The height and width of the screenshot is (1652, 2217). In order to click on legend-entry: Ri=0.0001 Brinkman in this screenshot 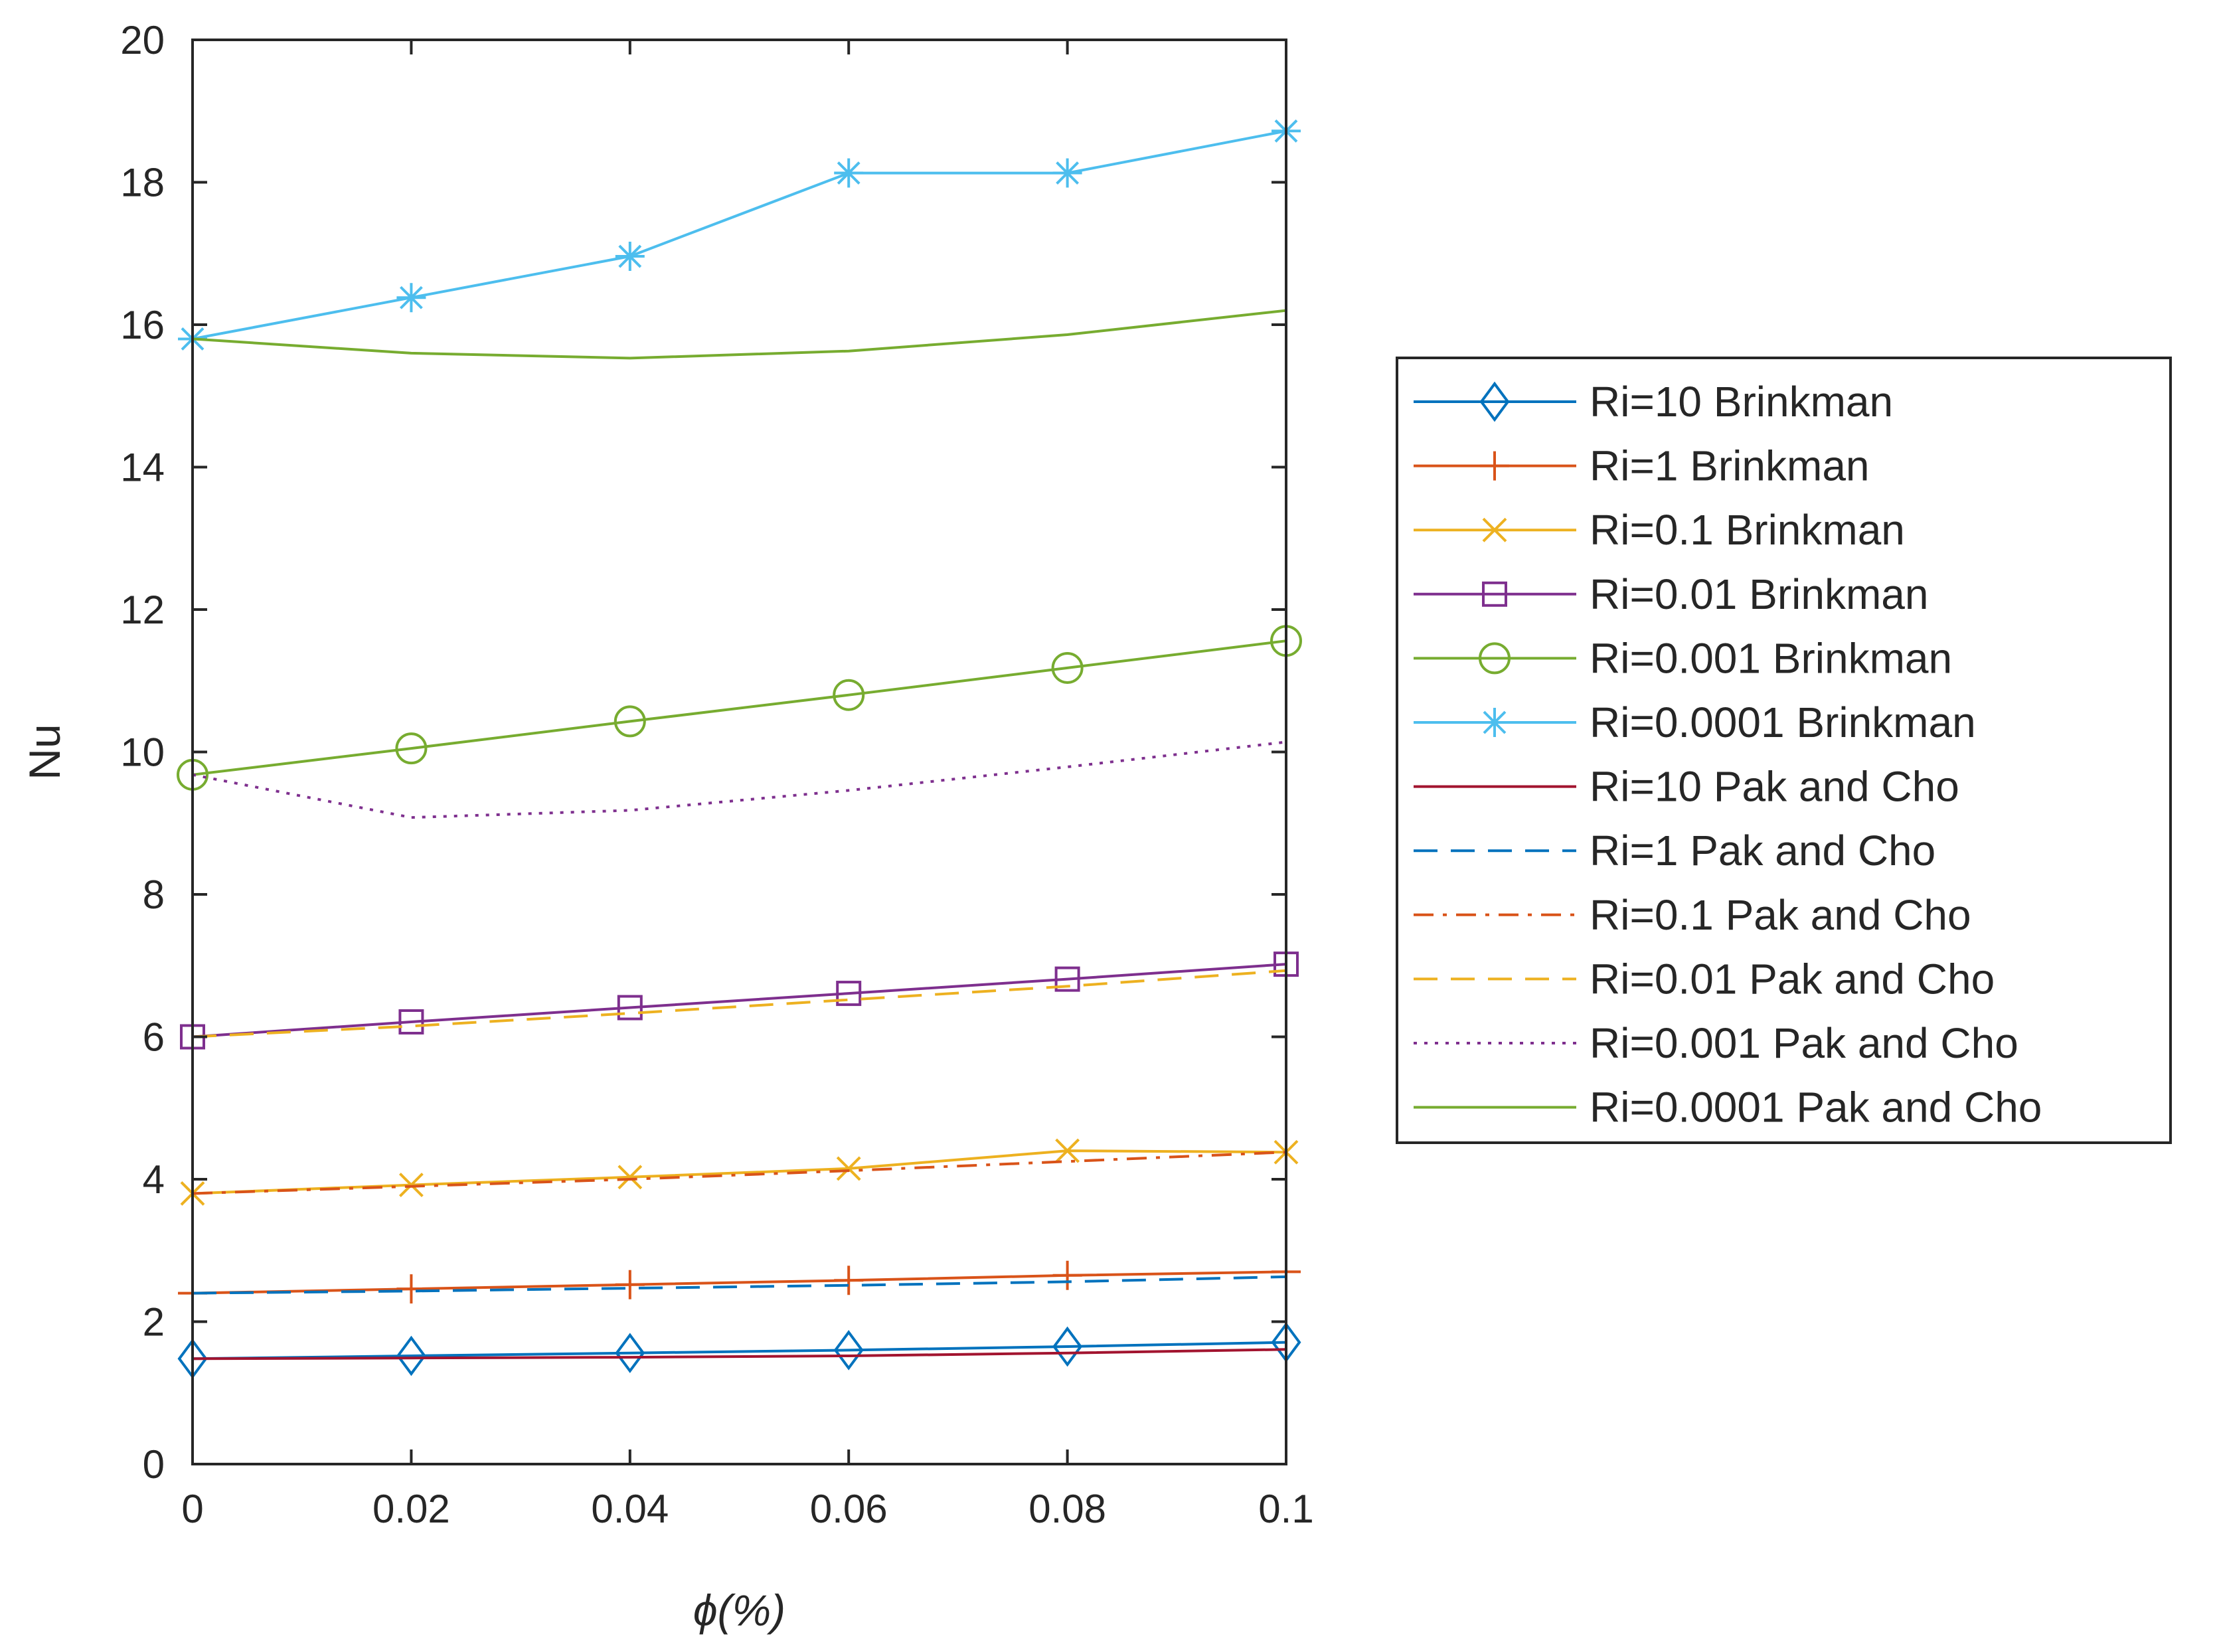, I will do `click(1695, 723)`.